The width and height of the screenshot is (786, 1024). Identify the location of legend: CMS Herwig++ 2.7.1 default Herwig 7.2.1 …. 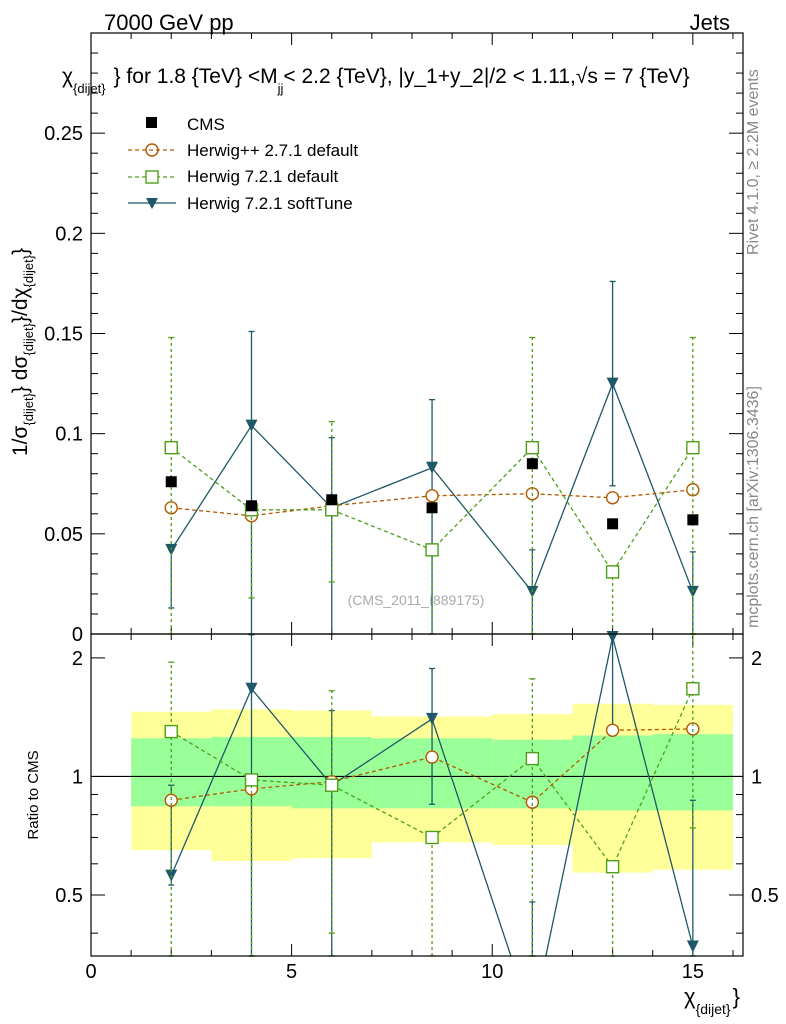
(243, 164).